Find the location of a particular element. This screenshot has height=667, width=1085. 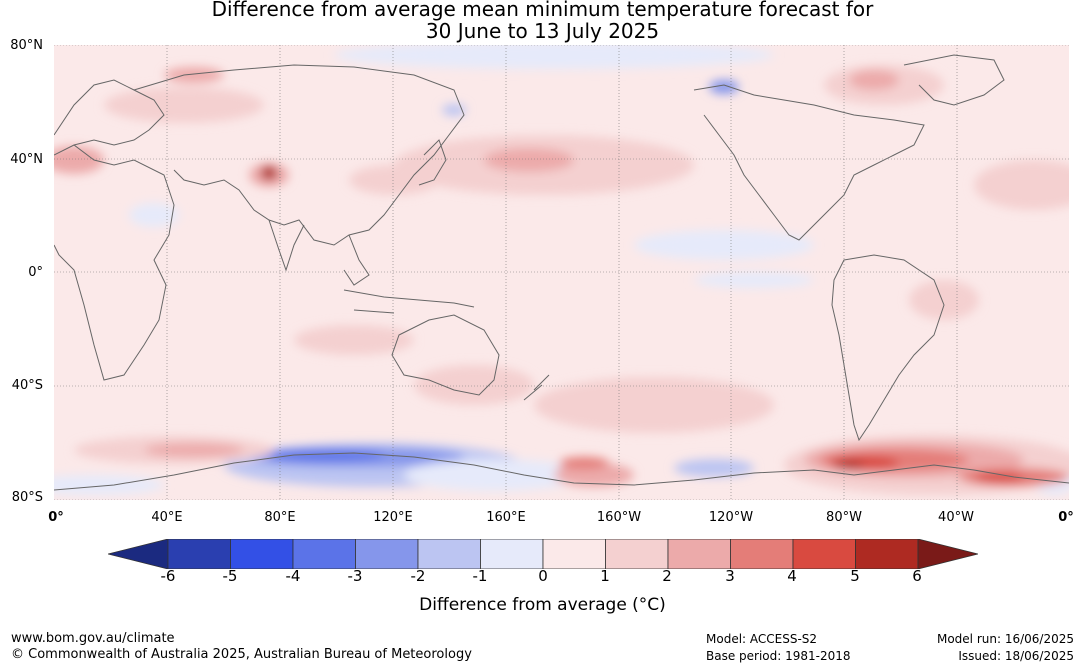

coastline-se-asia is located at coordinates (356, 260).